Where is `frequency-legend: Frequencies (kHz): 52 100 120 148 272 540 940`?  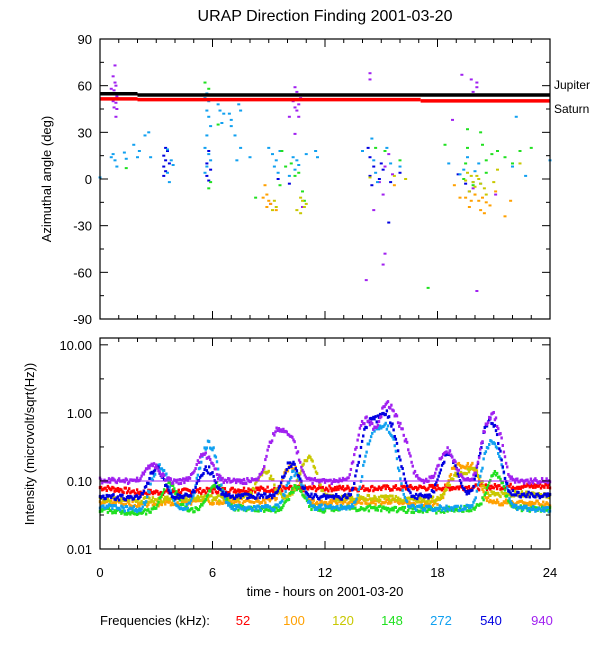 frequency-legend: Frequencies (kHz): 52 100 120 148 272 540 940 is located at coordinates (326, 620).